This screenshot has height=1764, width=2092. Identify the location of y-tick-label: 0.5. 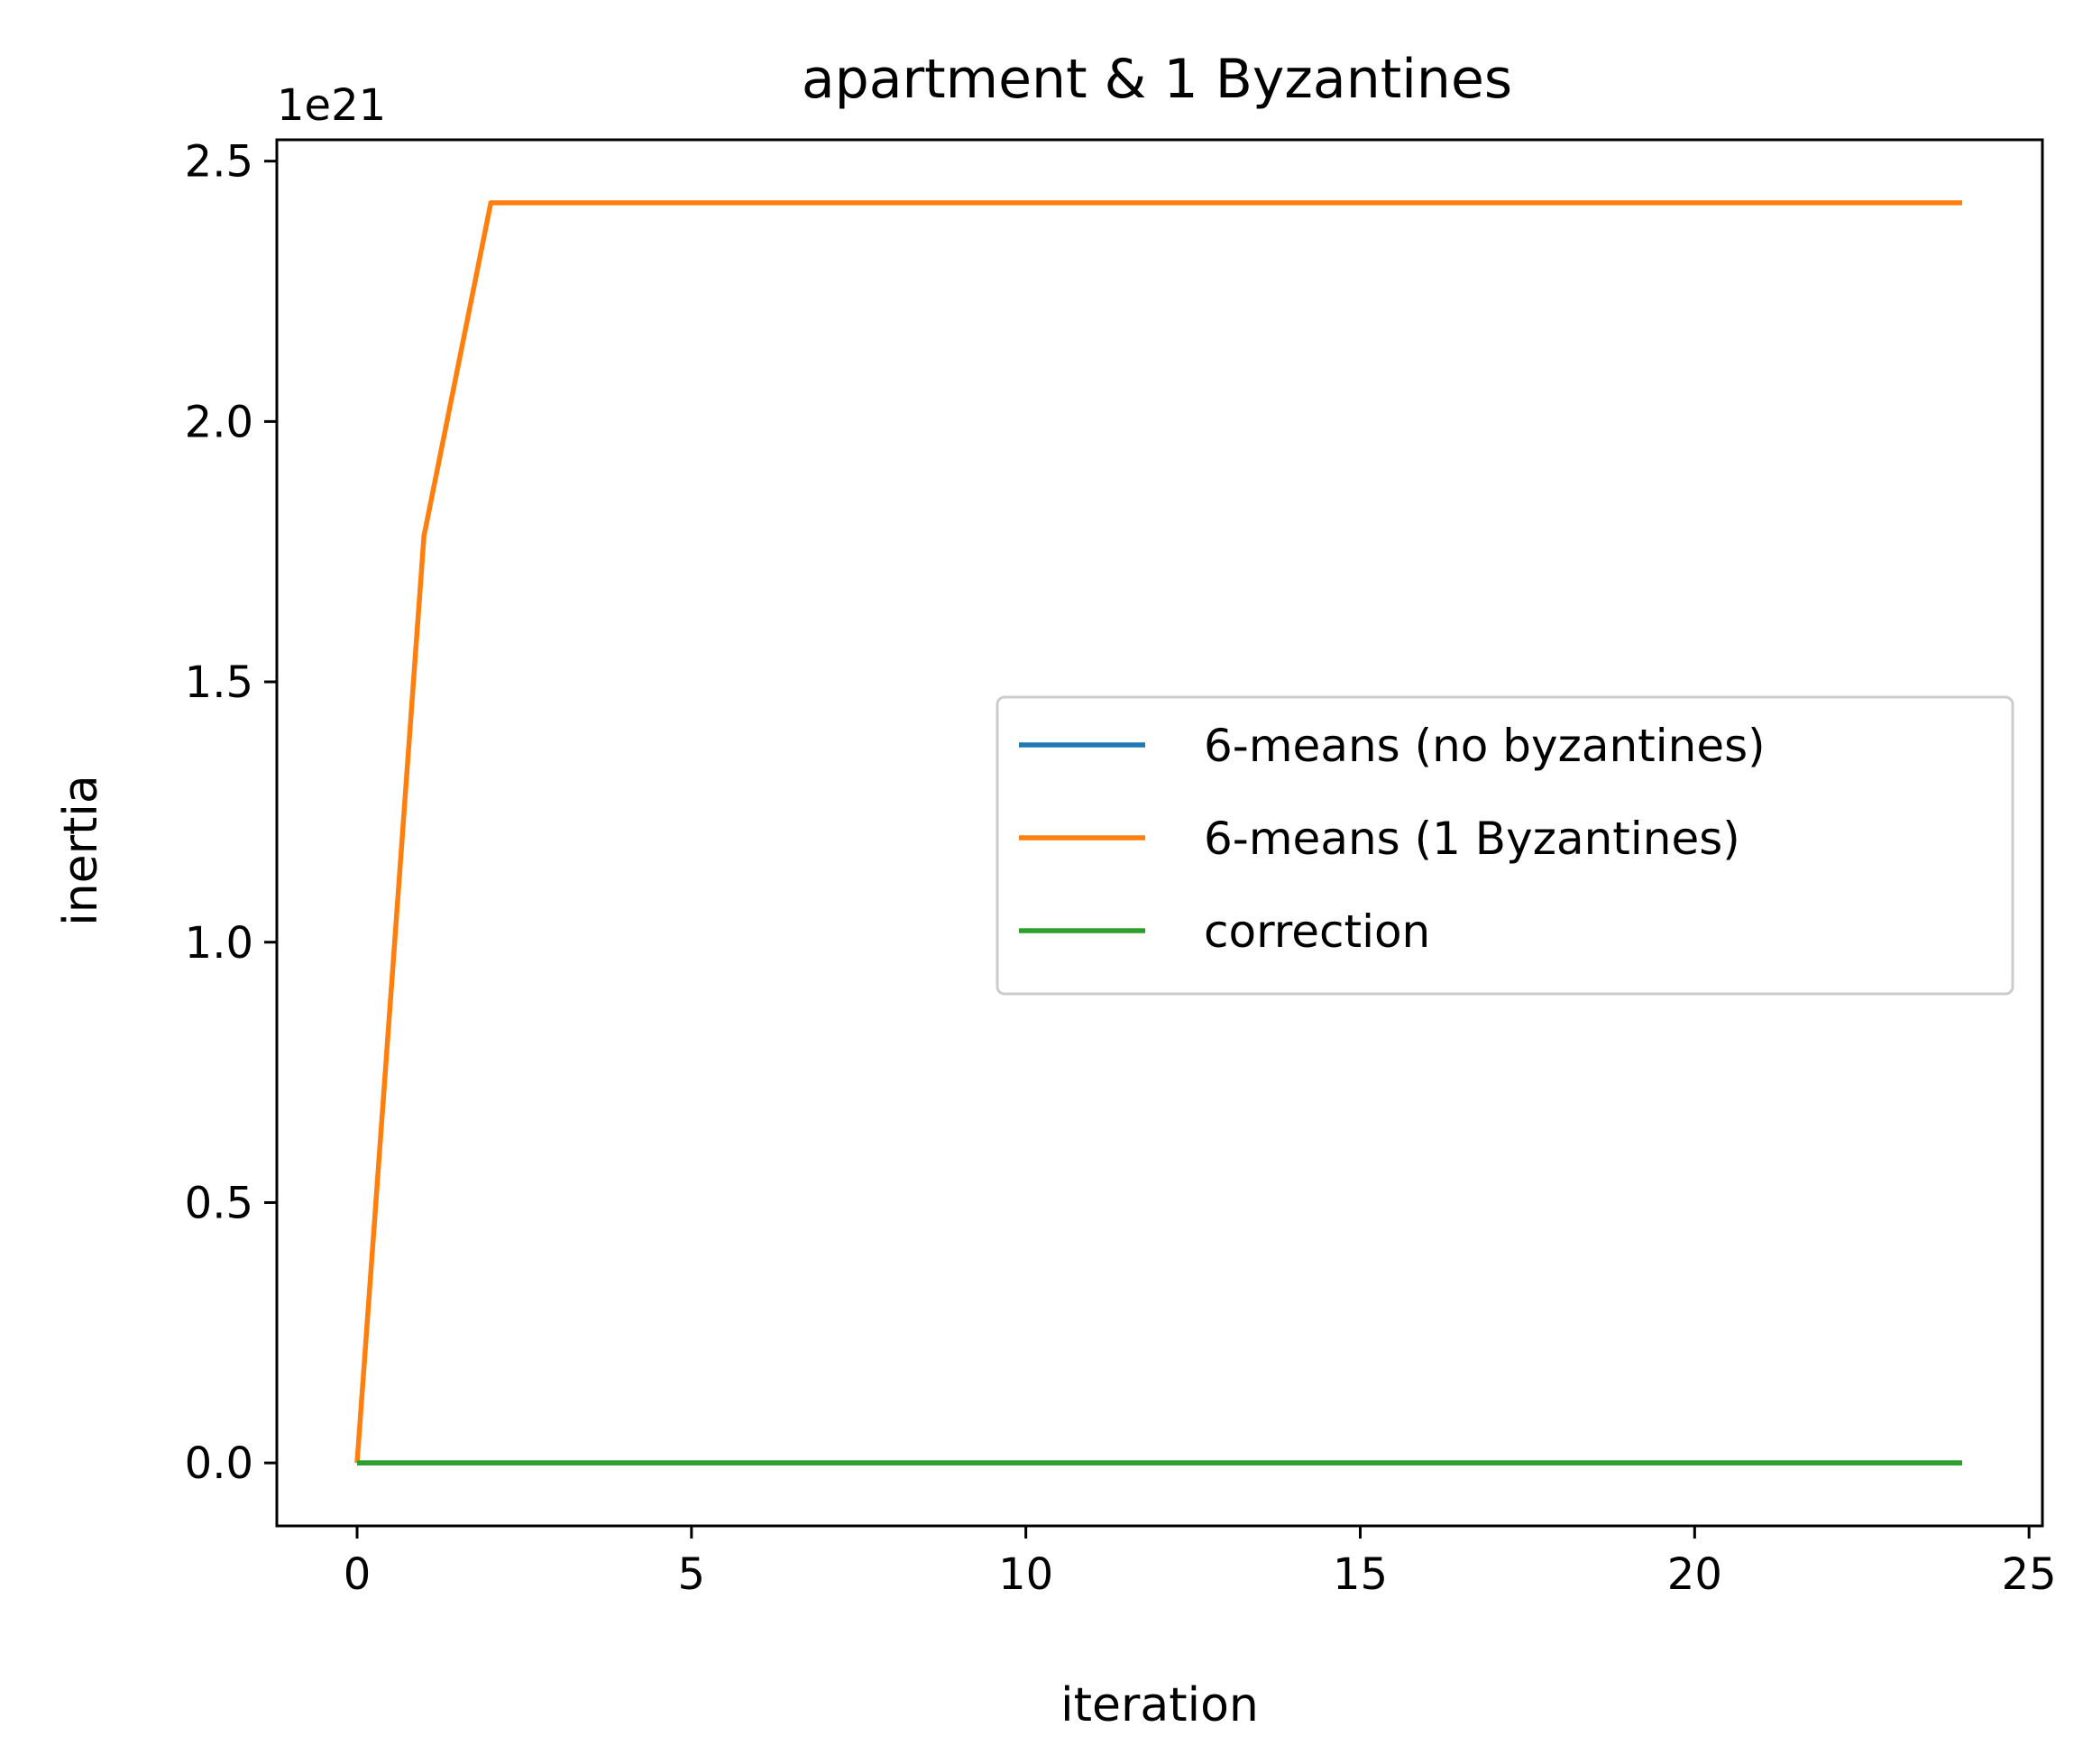
(219, 1203).